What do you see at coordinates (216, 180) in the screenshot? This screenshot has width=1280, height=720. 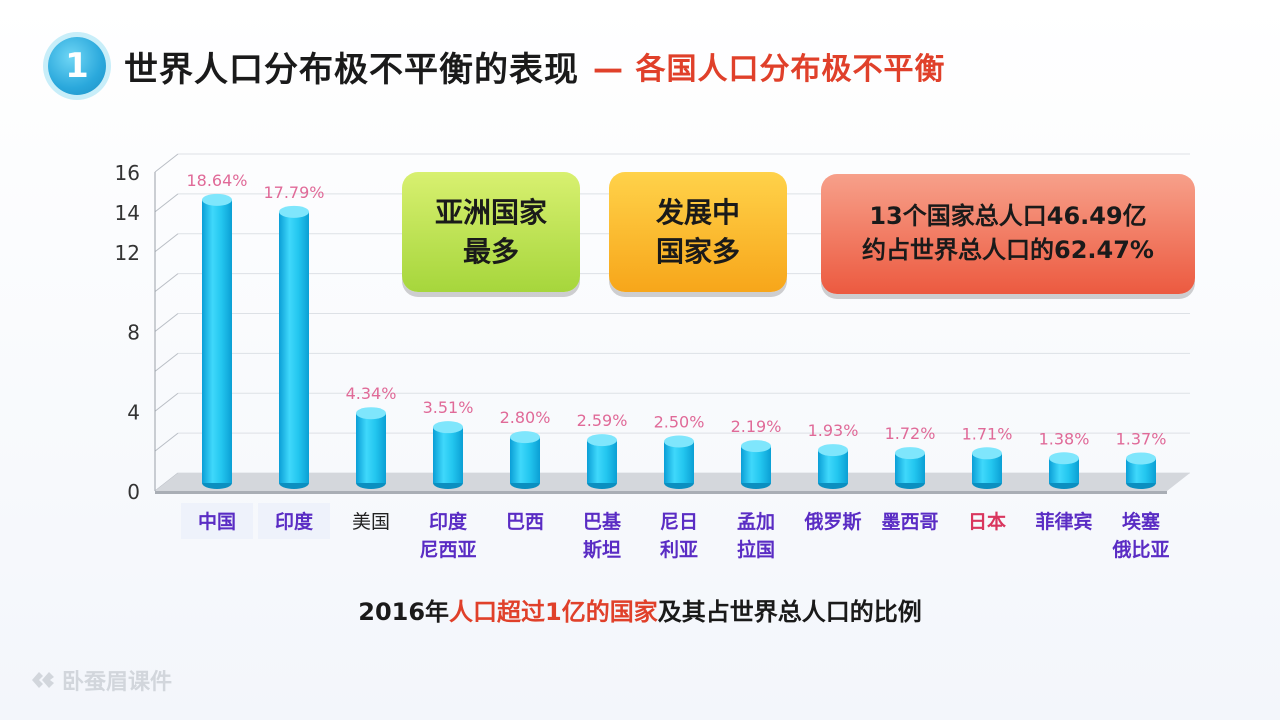 I see `data-label: 18.64%` at bounding box center [216, 180].